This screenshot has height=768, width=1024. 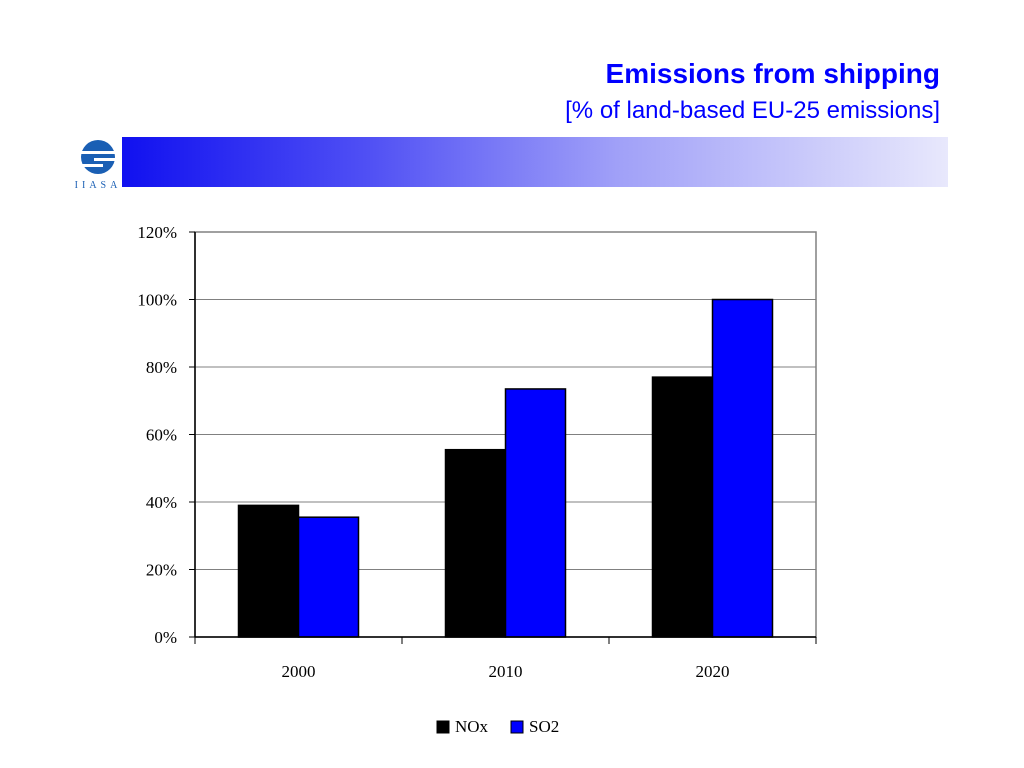 I want to click on legend-label-so2: SO2, so click(x=544, y=726).